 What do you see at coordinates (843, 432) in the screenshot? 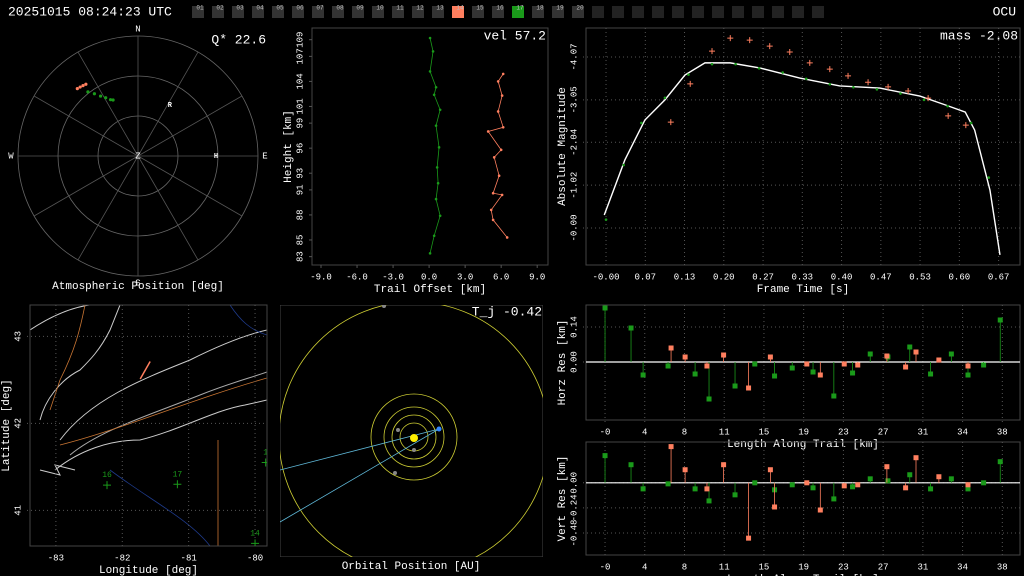
I see `x-tick-label: 23` at bounding box center [843, 432].